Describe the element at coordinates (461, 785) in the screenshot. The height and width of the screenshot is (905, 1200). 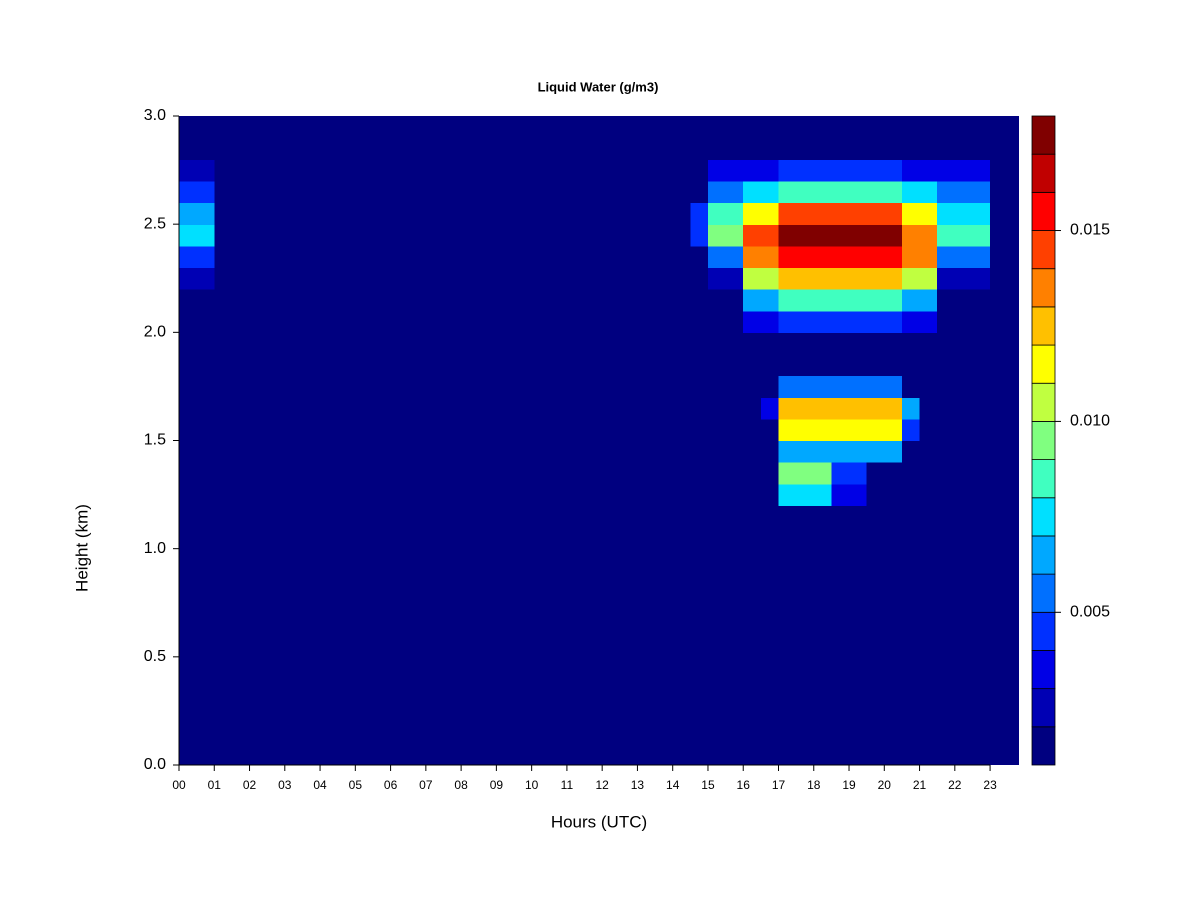
I see `x-tick-label: 08` at that location.